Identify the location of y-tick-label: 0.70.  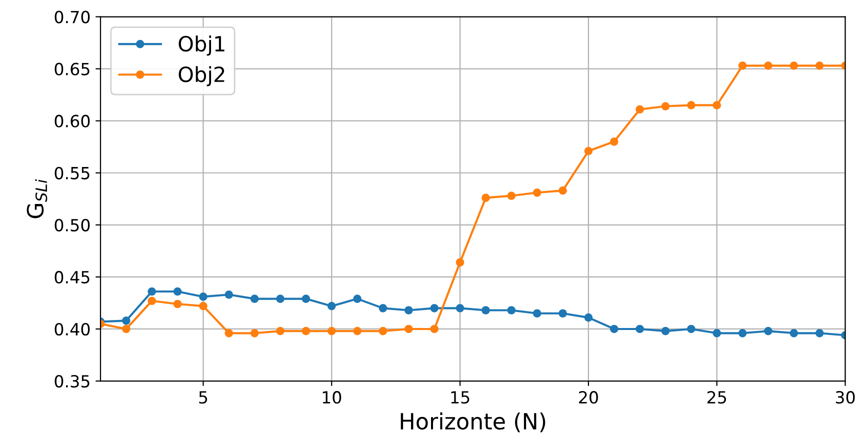
(72, 17).